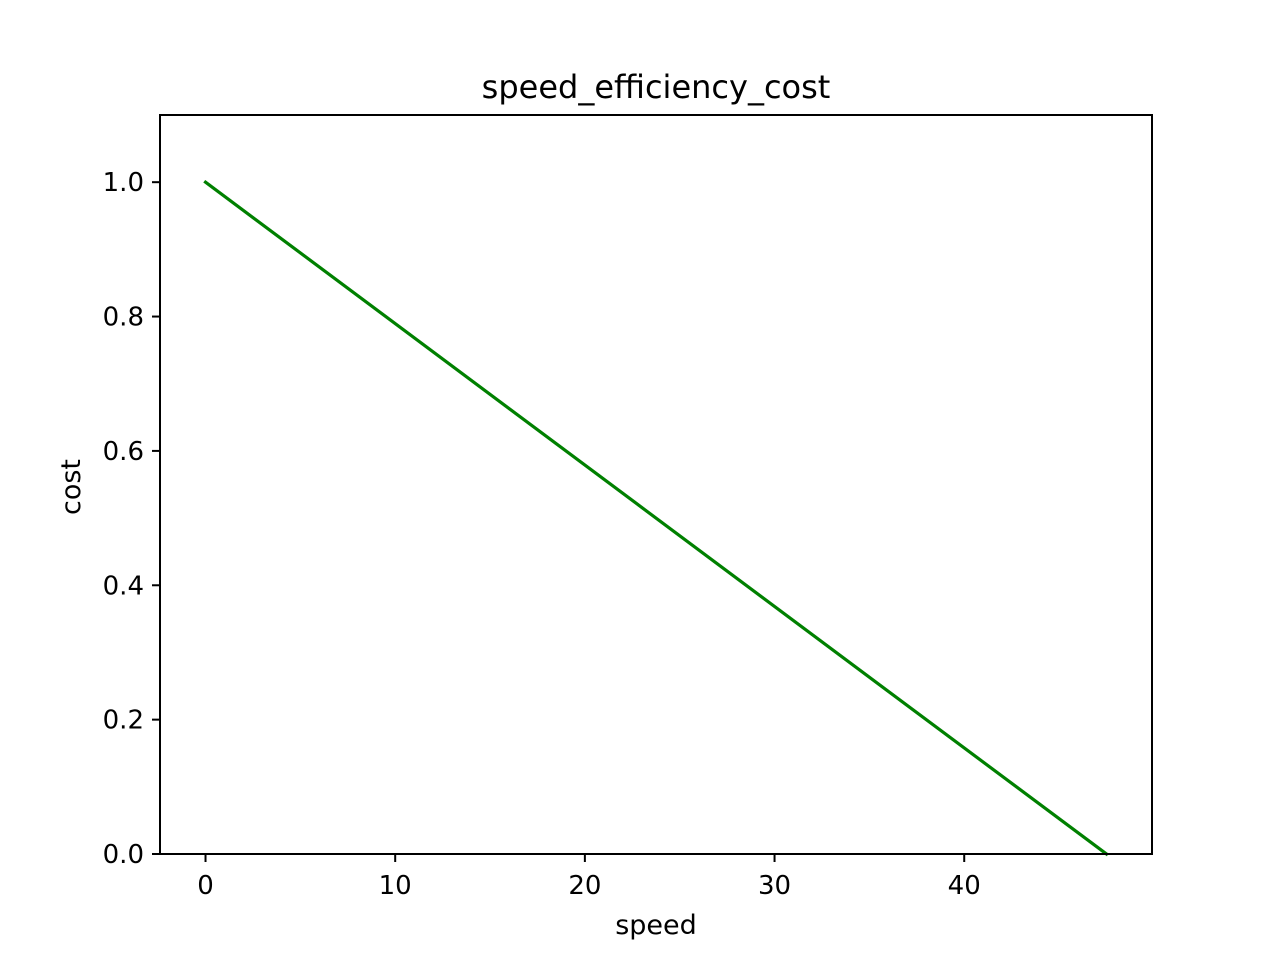 This screenshot has width=1280, height=964. Describe the element at coordinates (205, 886) in the screenshot. I see `x-tick-label: 0` at that location.